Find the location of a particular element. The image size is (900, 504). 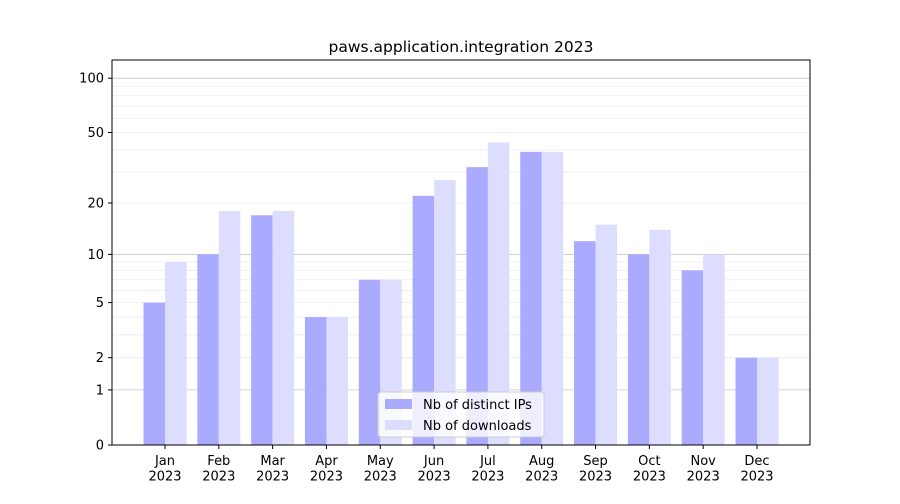

x-tick-label: Oct 2023 is located at coordinates (649, 469).